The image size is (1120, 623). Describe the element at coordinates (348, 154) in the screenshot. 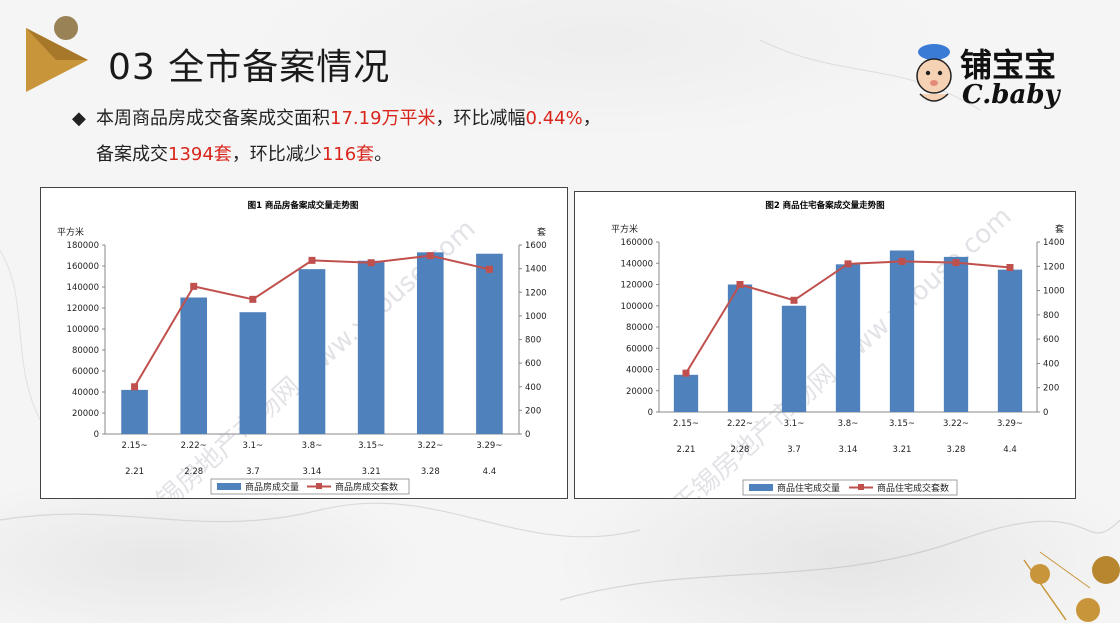

I see `units-change-value: 116套` at that location.